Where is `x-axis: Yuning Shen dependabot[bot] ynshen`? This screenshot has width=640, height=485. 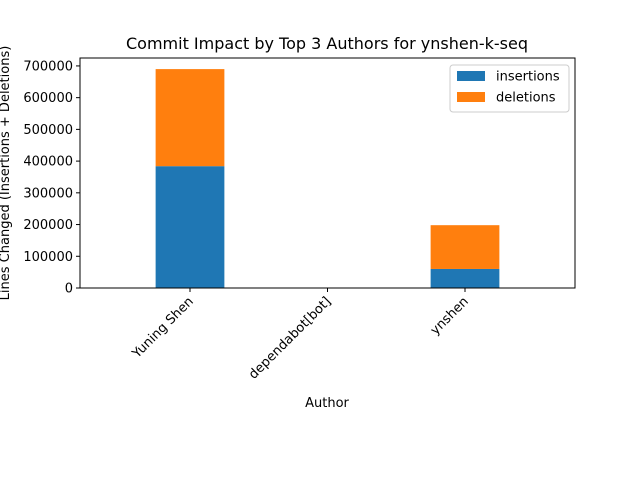 x-axis: Yuning Shen dependabot[bot] ynshen is located at coordinates (300, 335).